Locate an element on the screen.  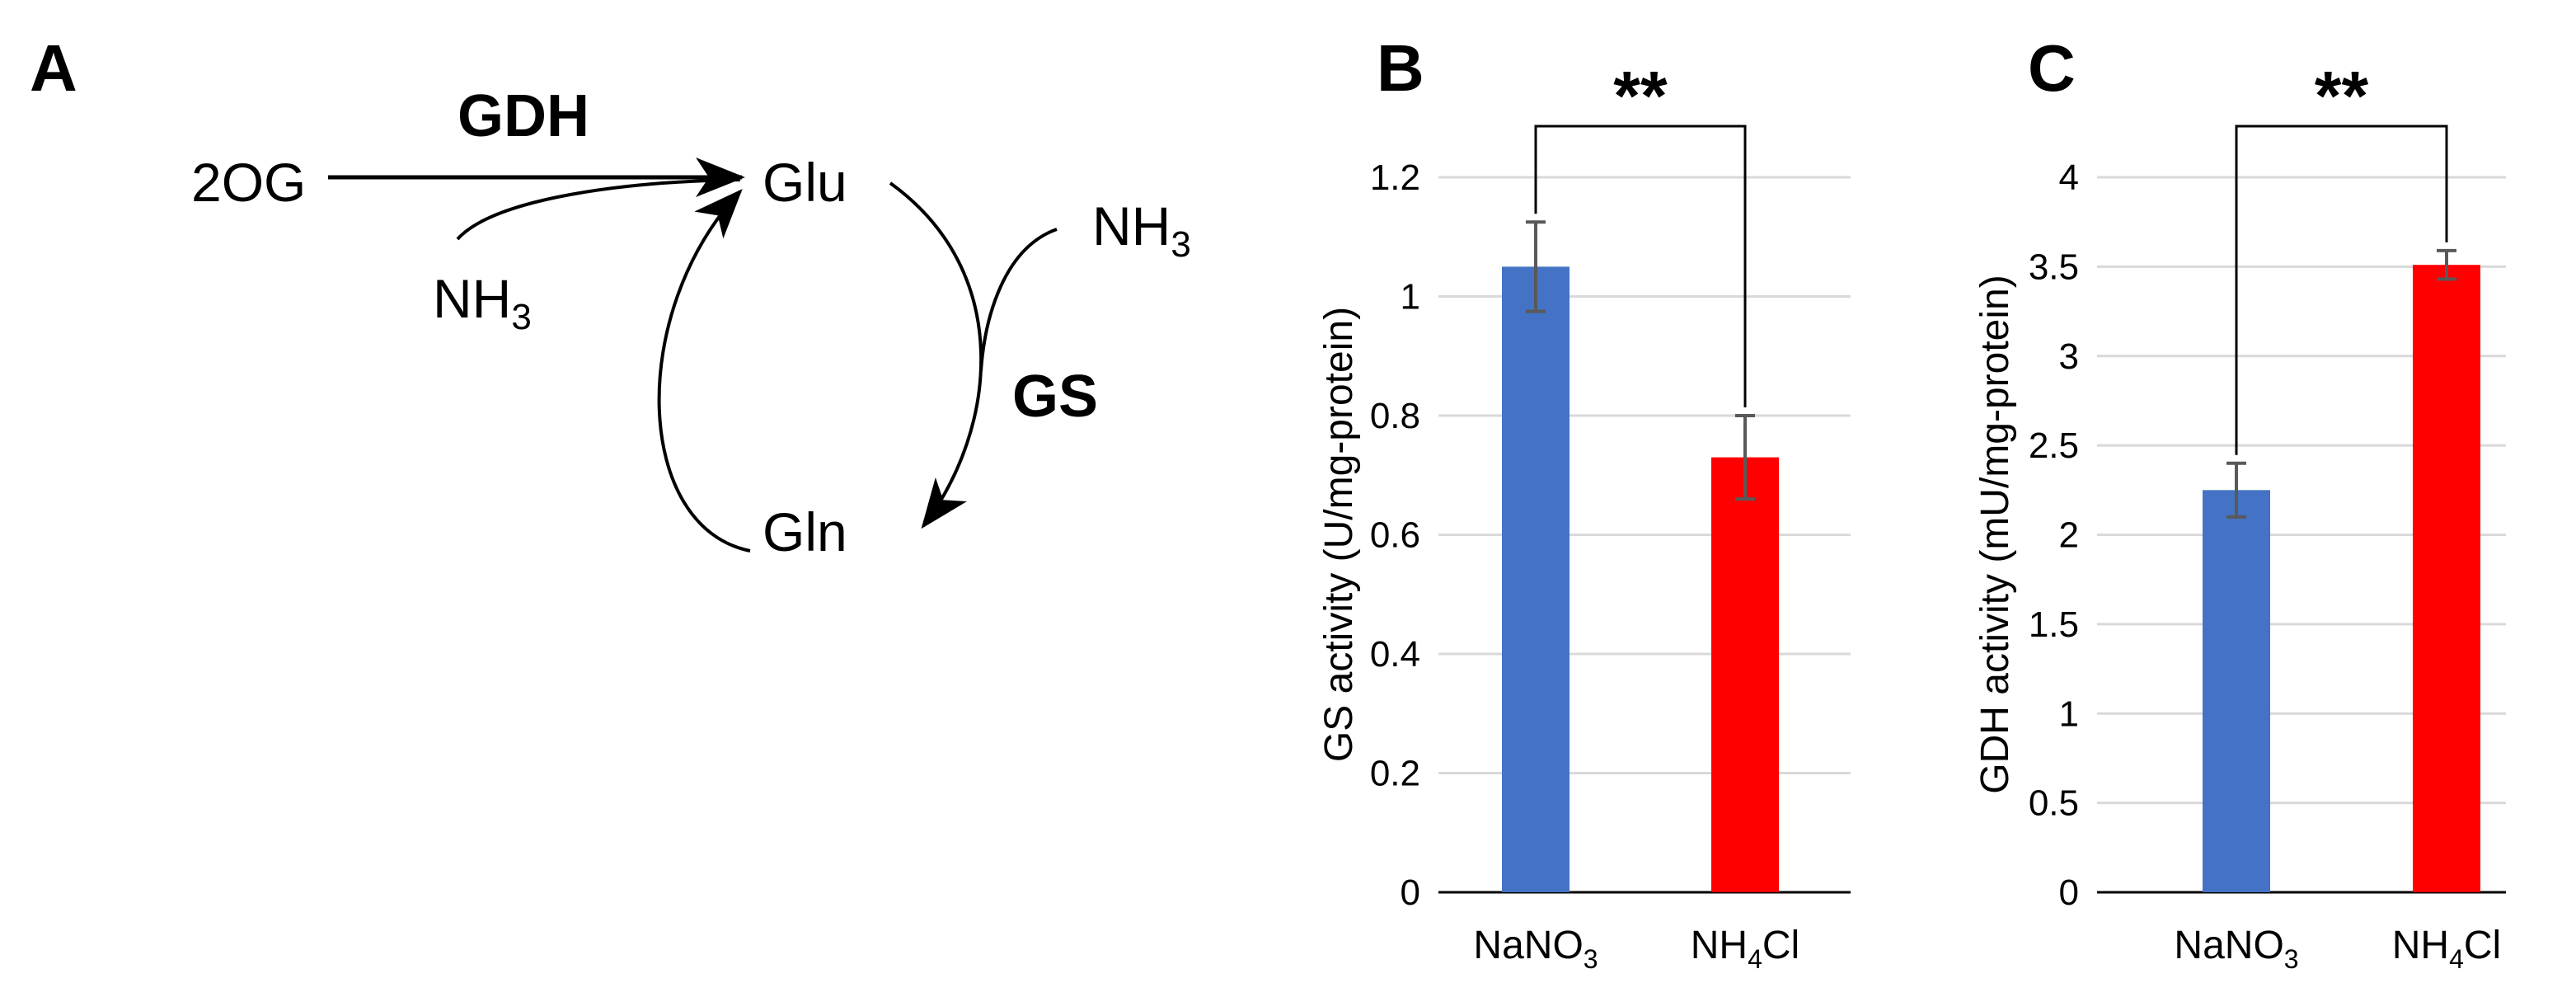
chart-c-bars is located at coordinates (2341, 578).